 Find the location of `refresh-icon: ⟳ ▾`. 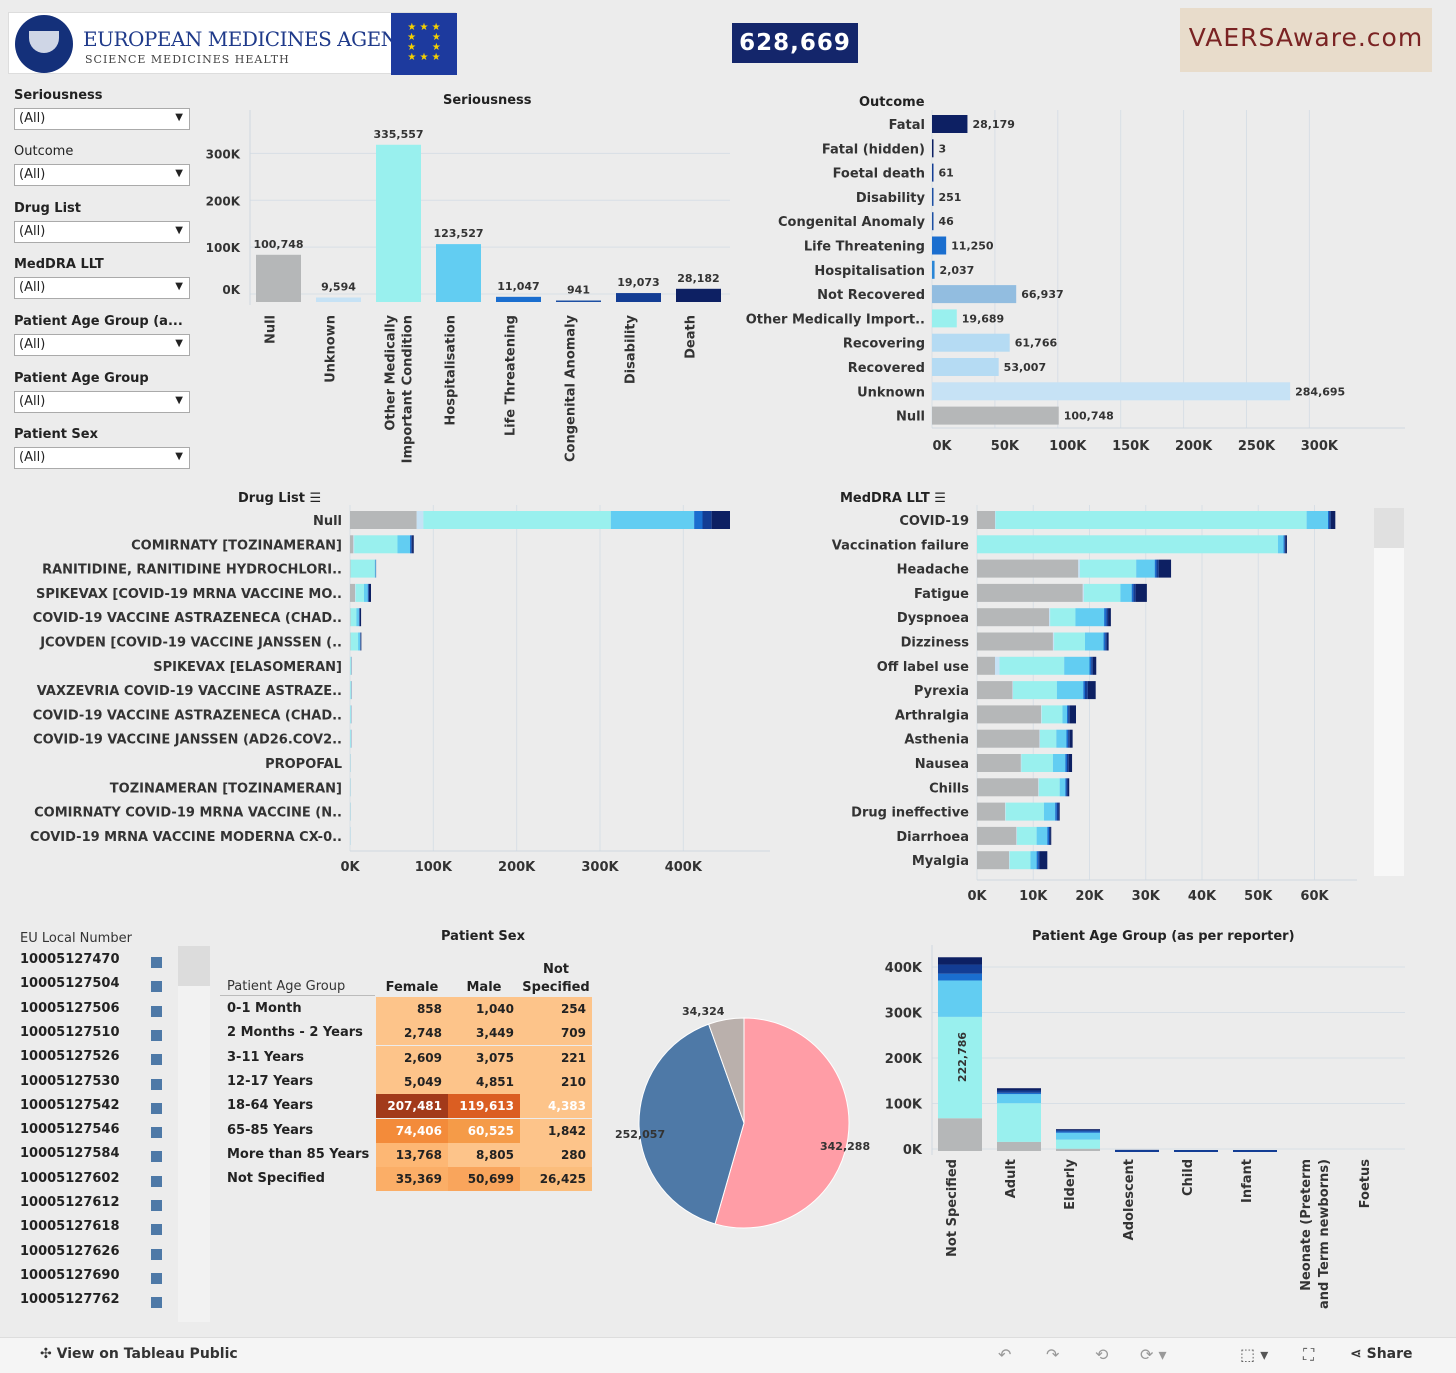

refresh-icon: ⟳ ▾ is located at coordinates (1153, 1354).